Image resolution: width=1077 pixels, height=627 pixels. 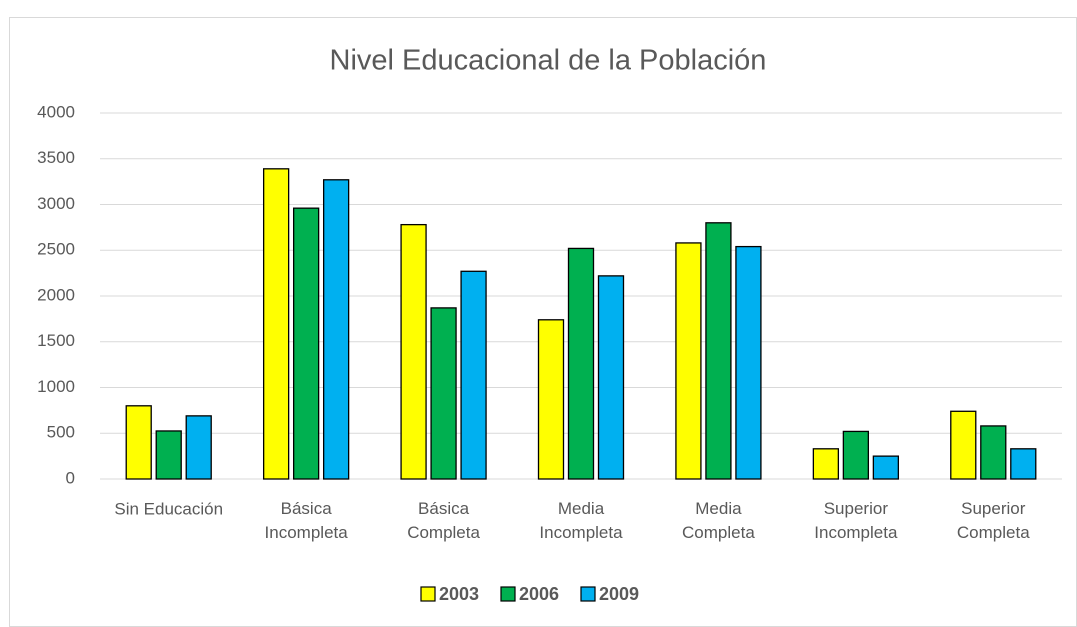 I want to click on x-tick-label: Sin Educación, so click(x=168, y=508).